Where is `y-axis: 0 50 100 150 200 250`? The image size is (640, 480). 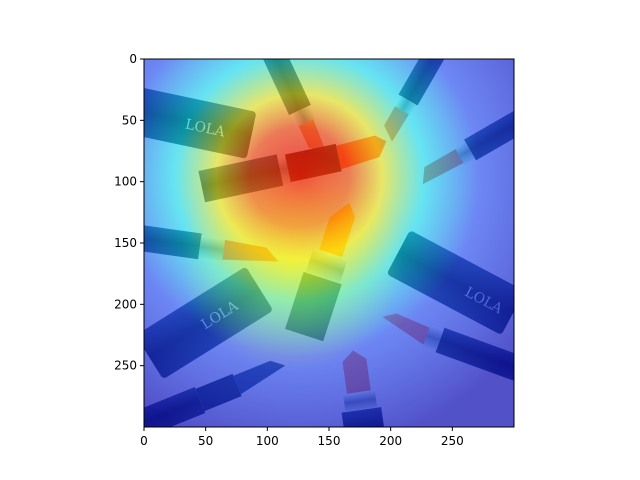
y-axis: 0 50 100 150 200 250 is located at coordinates (129, 212).